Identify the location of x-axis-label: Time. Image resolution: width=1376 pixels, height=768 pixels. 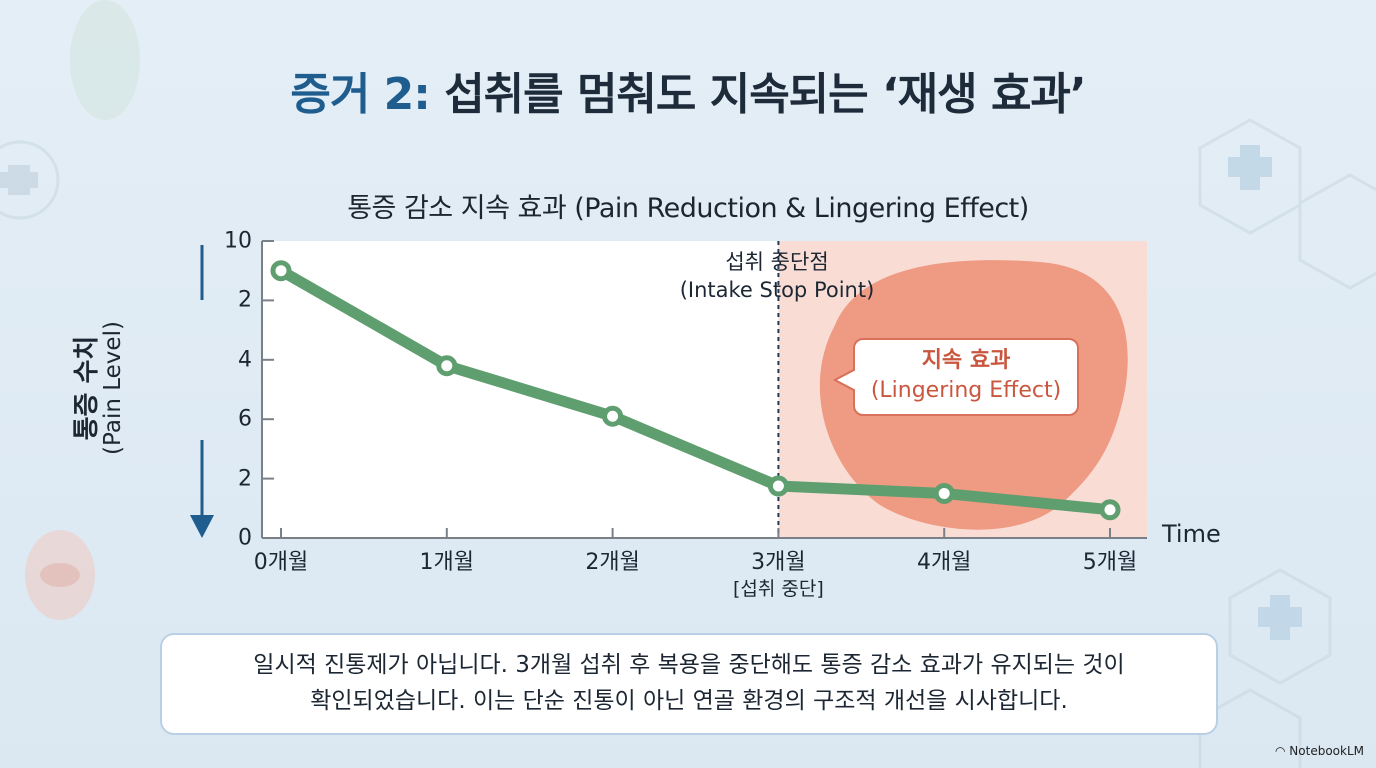
(1191, 534).